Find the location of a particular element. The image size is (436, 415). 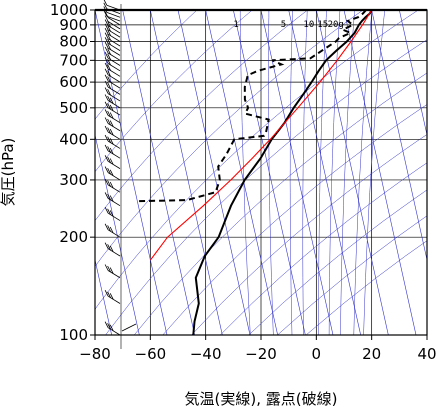

x-axis-title: 気温(実線), 露点(破線) is located at coordinates (261, 399).